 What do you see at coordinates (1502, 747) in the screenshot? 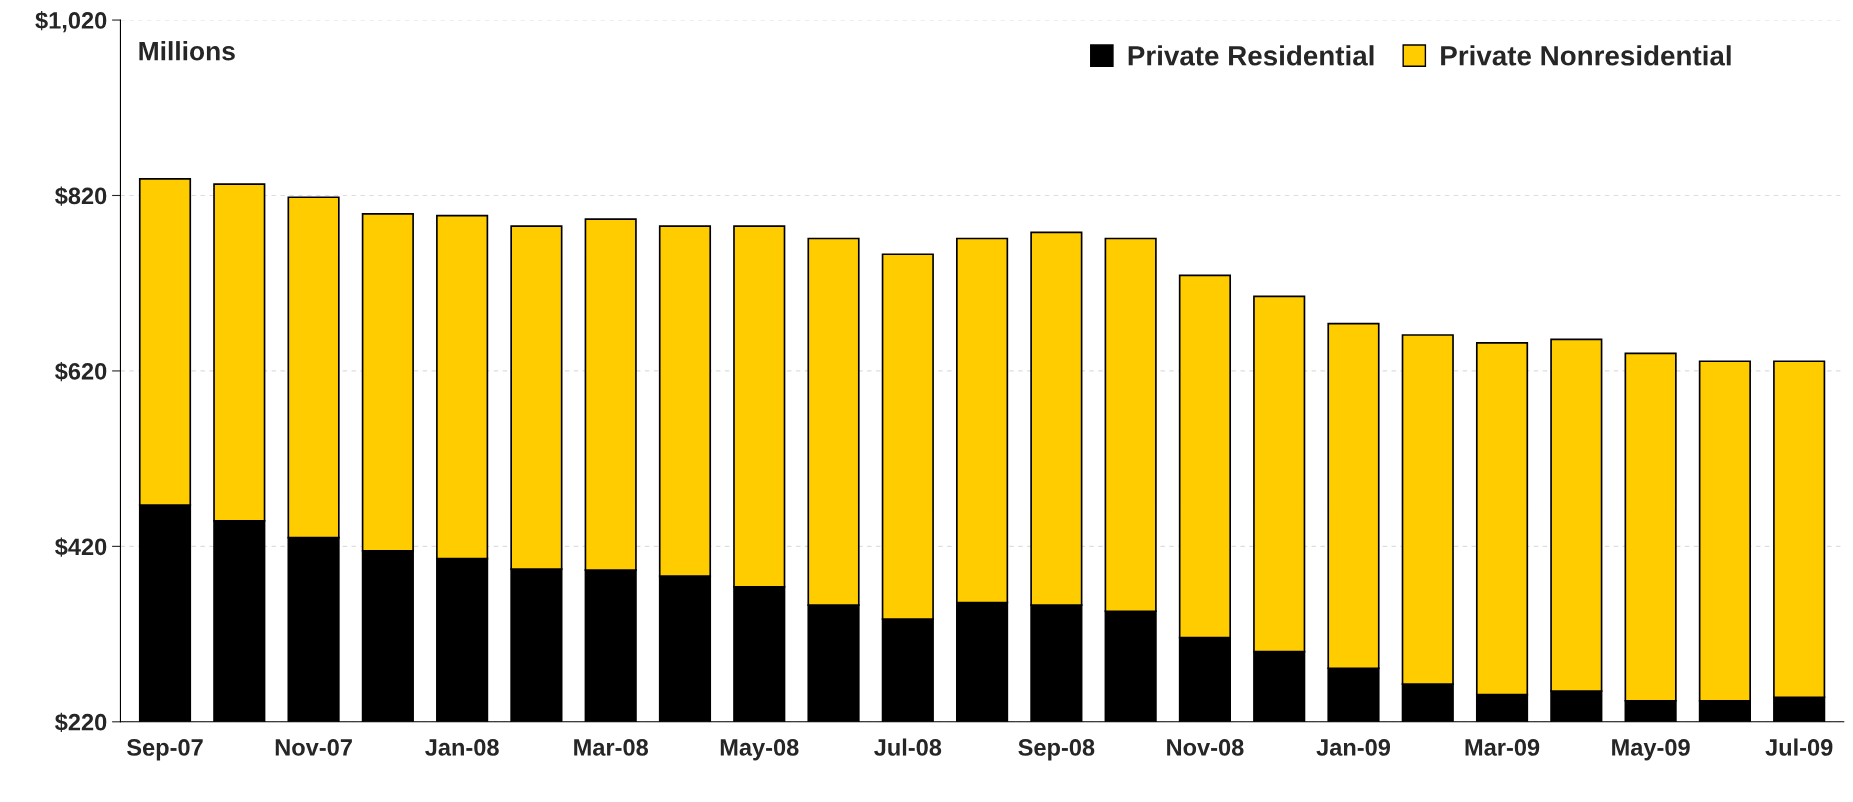
I see `x-tick-label: Mar-09` at bounding box center [1502, 747].